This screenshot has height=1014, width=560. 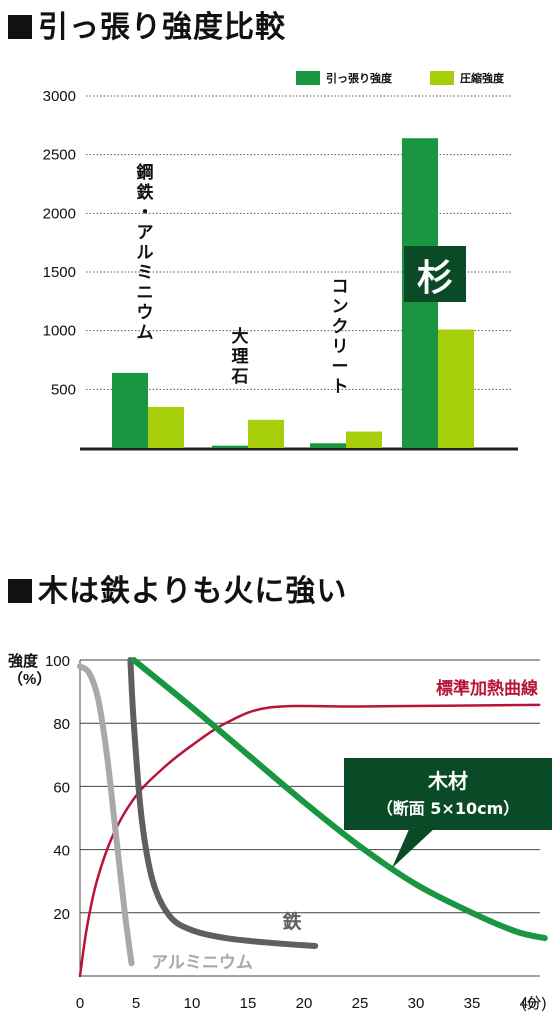 What do you see at coordinates (145, 252) in the screenshot?
I see `category-label: 鋼鉄・アルミニウム` at bounding box center [145, 252].